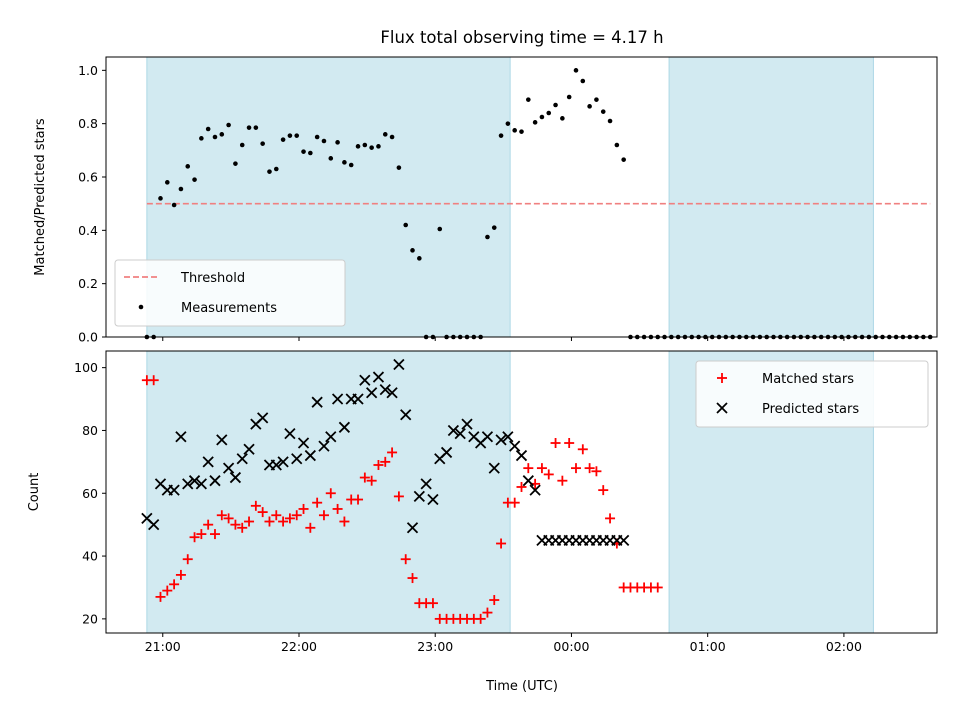 The height and width of the screenshot is (720, 960). I want to click on legend-label: Measurements, so click(229, 308).